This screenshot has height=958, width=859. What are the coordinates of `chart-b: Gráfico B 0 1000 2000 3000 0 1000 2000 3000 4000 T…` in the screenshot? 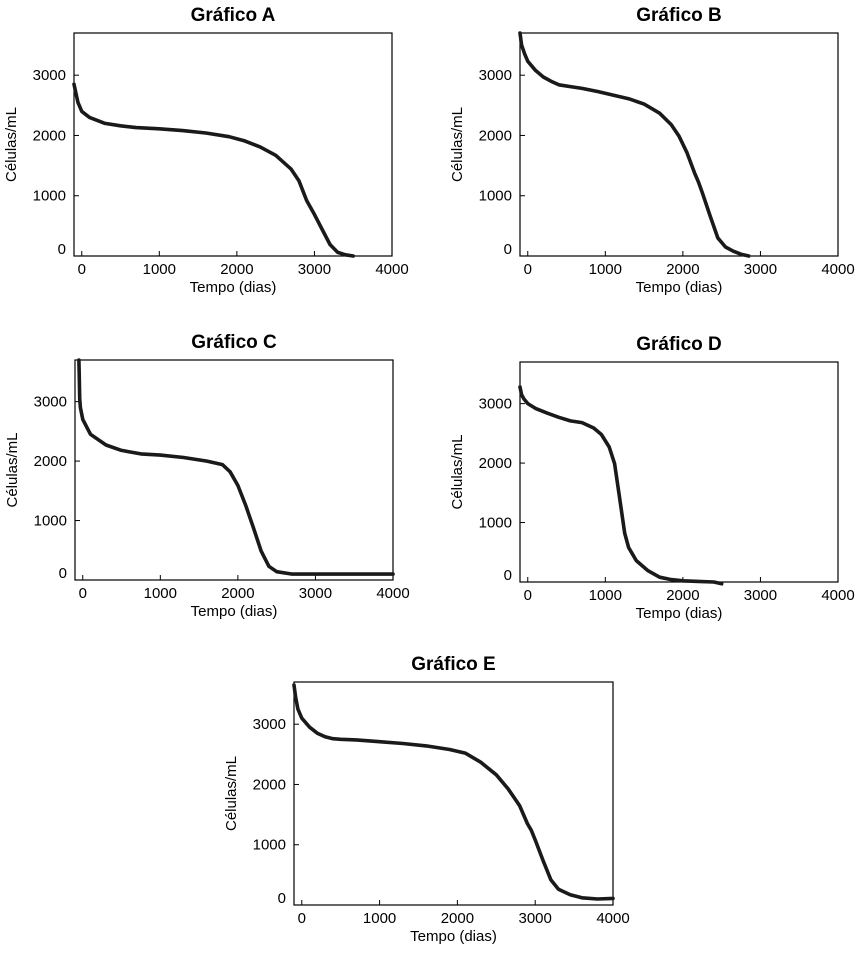 It's located at (652, 150).